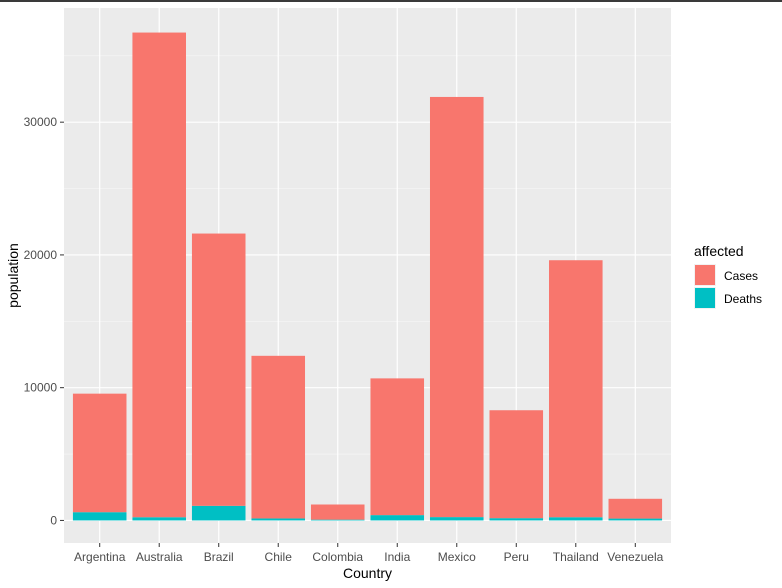 This screenshot has width=782, height=588. I want to click on legend-label-cases: Cases, so click(741, 276).